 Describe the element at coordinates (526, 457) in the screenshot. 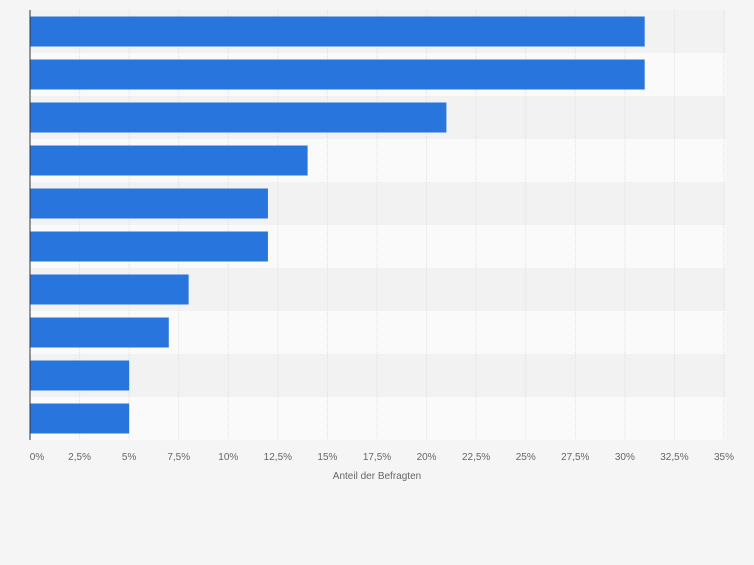

I see `x-tick-label: 25%` at that location.